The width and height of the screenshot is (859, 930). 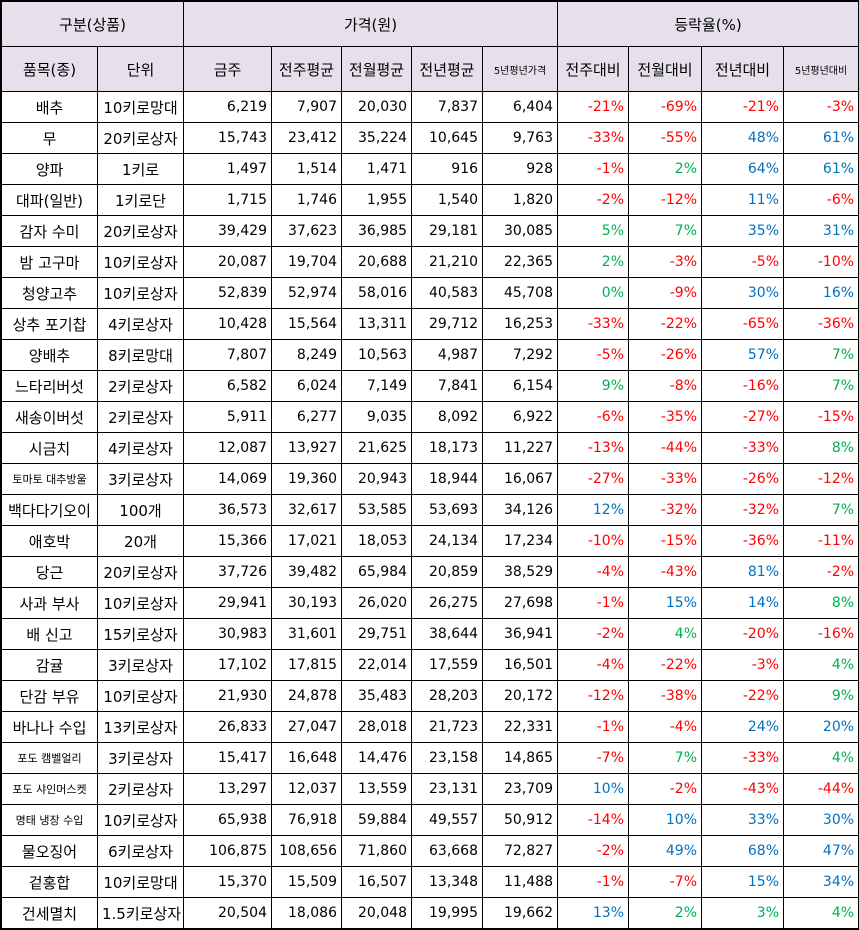 What do you see at coordinates (227, 634) in the screenshot?
I see `cell-this-week: 30,983` at bounding box center [227, 634].